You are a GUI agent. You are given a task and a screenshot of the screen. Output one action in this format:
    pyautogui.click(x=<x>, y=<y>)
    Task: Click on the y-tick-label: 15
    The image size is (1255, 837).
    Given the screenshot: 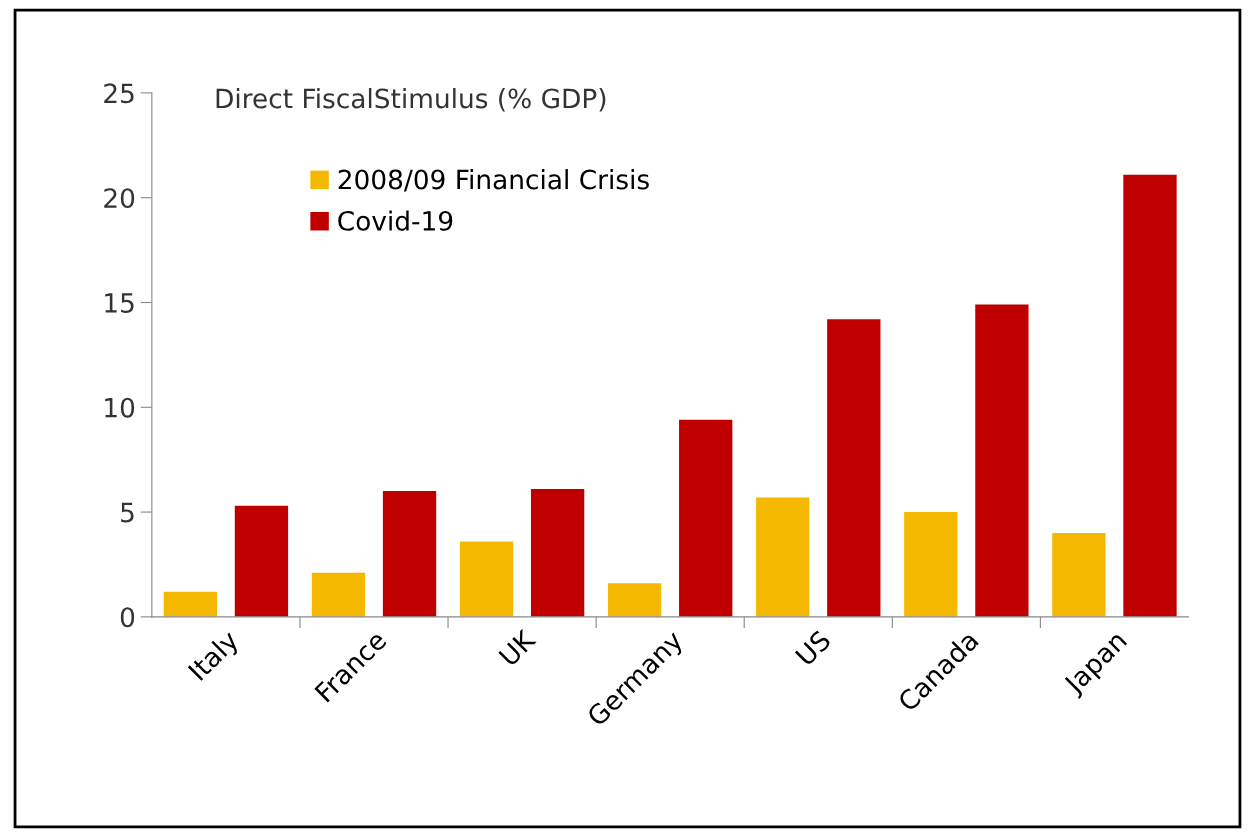 What is the action you would take?
    pyautogui.click(x=119, y=303)
    